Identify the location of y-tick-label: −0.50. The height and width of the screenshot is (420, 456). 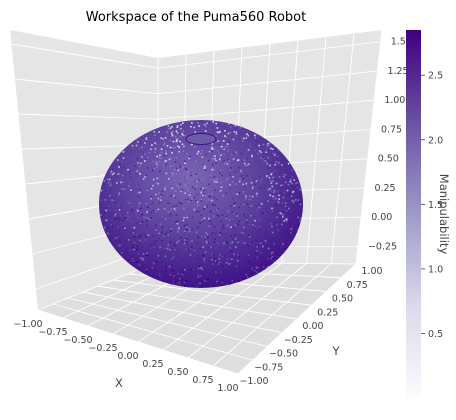
(283, 354).